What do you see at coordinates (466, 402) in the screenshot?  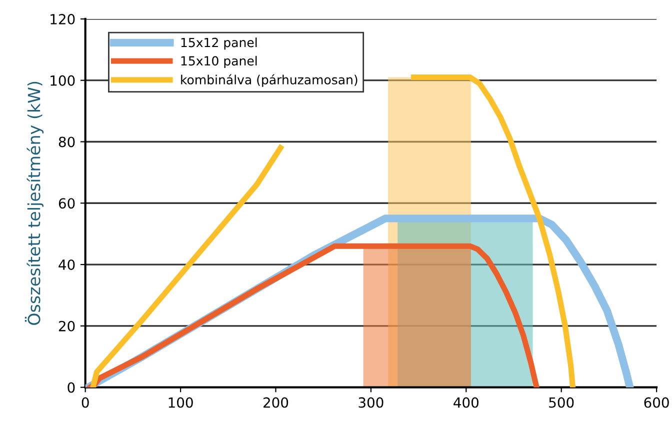 I see `x-tick-label: 400` at bounding box center [466, 402].